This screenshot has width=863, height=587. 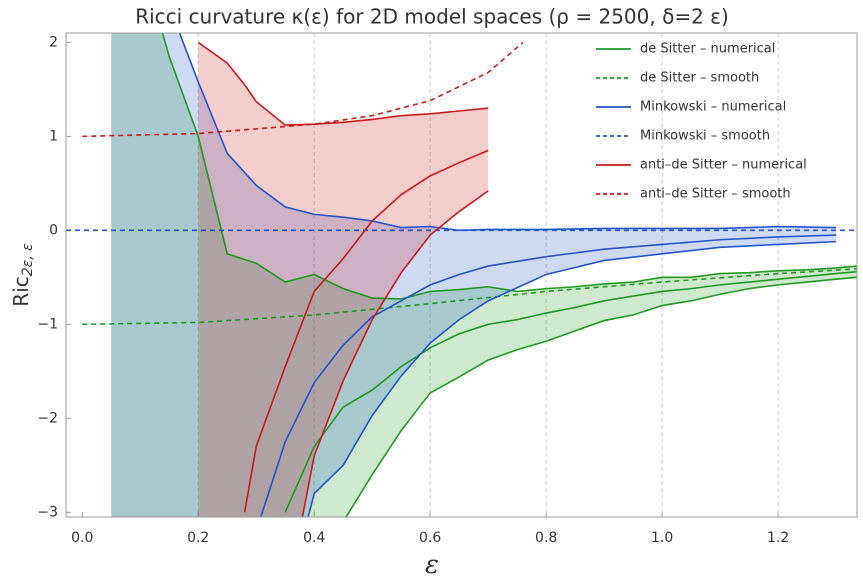 What do you see at coordinates (198, 538) in the screenshot?
I see `x-tick-label: 0.2` at bounding box center [198, 538].